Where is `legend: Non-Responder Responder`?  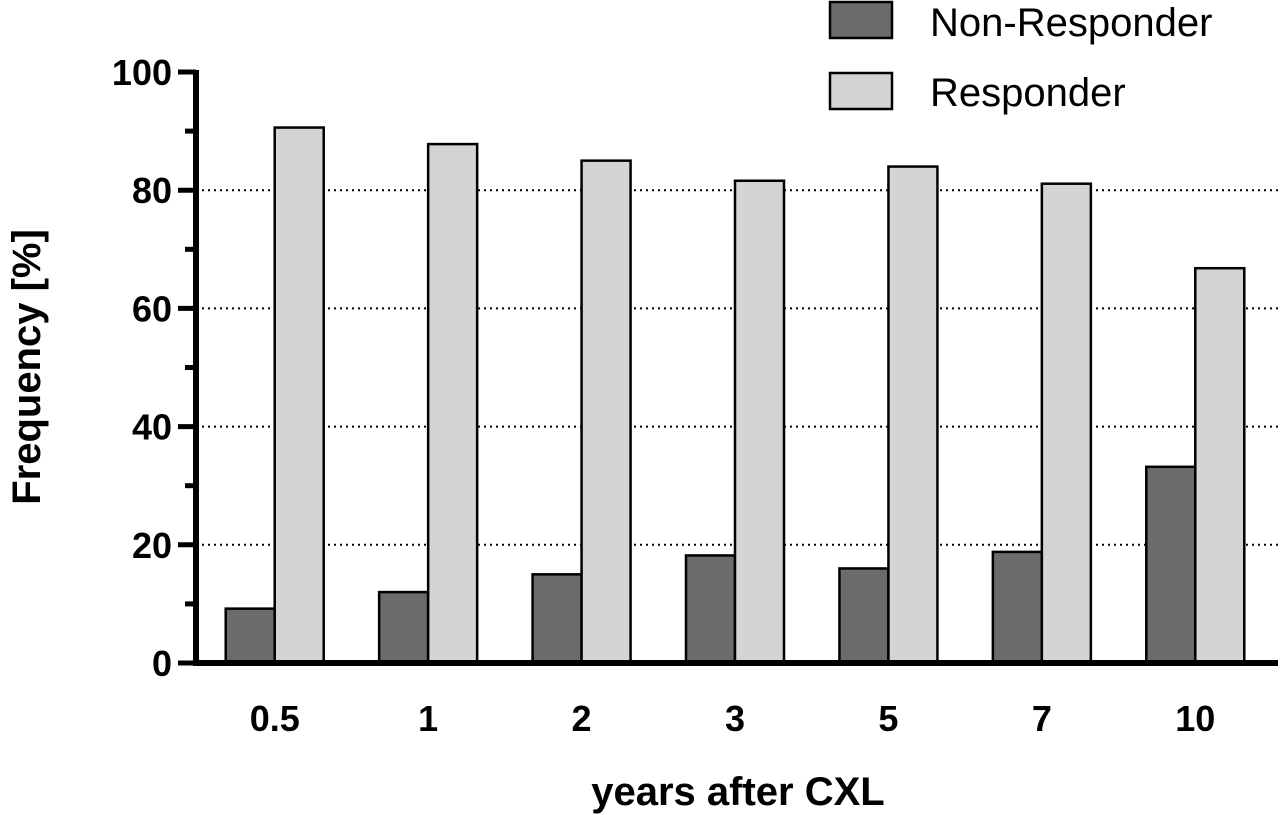
legend: Non-Responder Responder is located at coordinates (1020, 57).